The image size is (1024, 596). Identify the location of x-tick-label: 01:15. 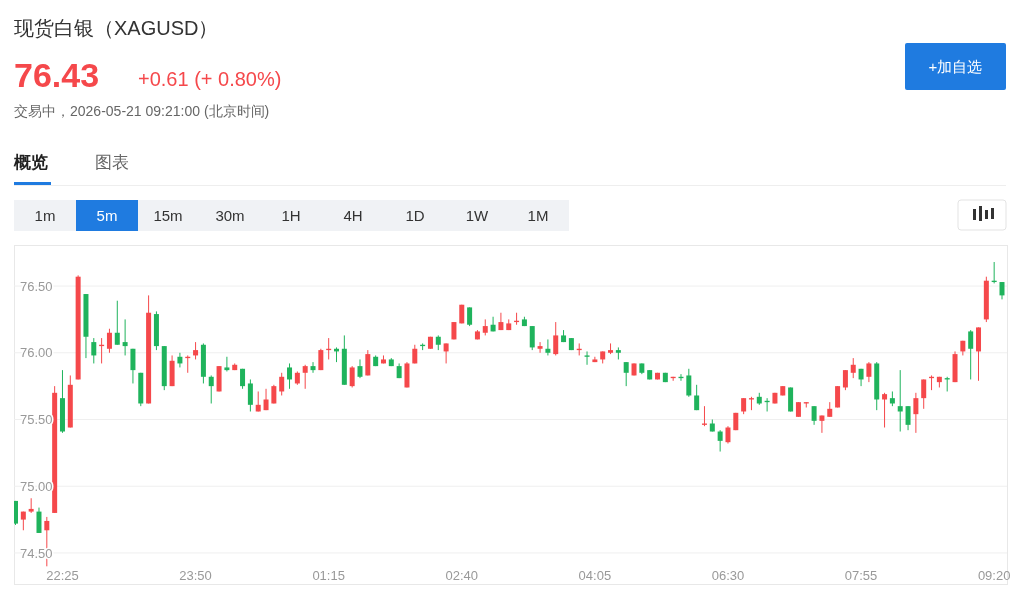
(328, 575).